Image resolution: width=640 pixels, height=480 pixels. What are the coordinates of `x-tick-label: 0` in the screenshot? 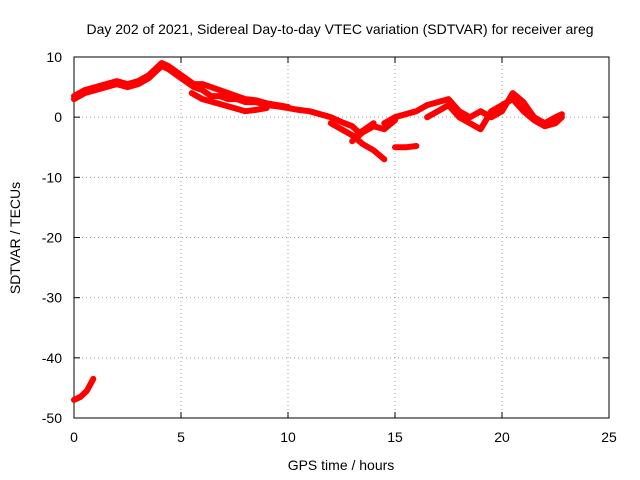 It's located at (74, 437).